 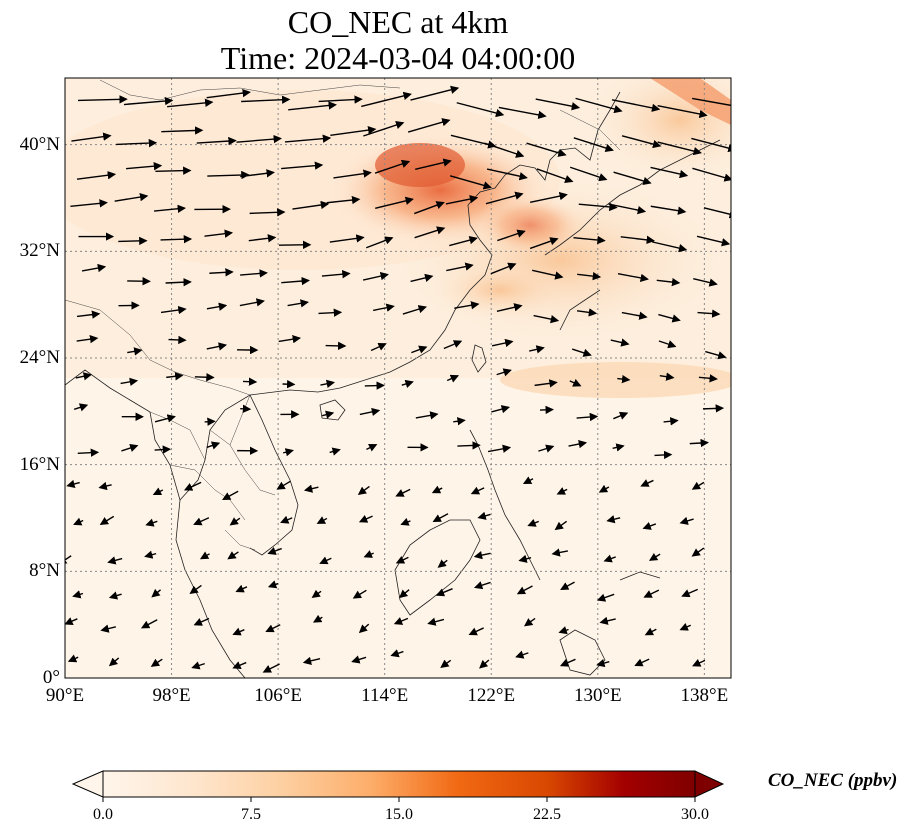 I want to click on colorbar-tick-label: 7.5, so click(x=251, y=814).